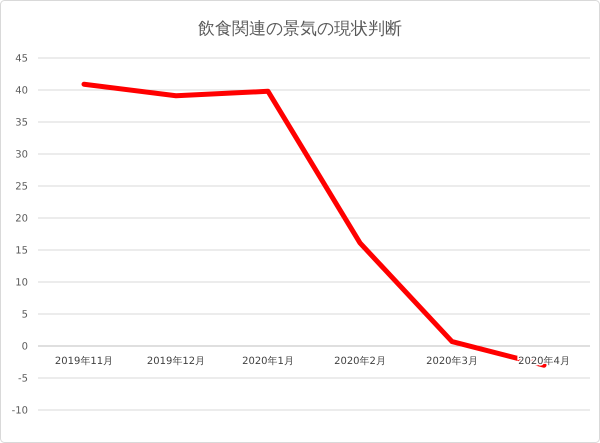  What do you see at coordinates (25, 315) in the screenshot?
I see `y-tick-label: 5` at bounding box center [25, 315].